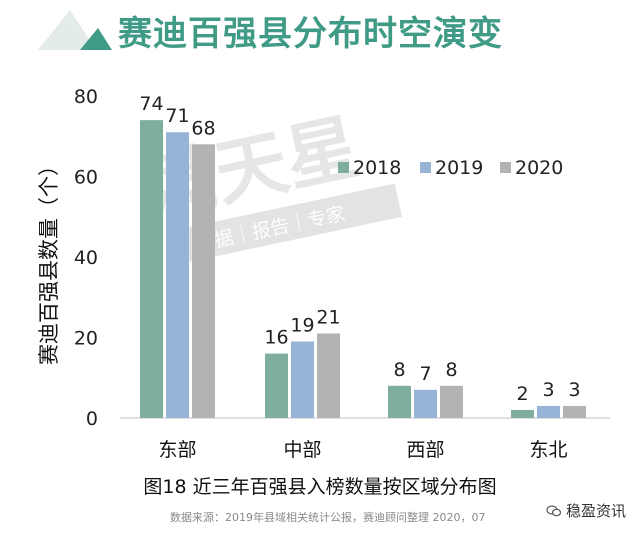  What do you see at coordinates (67, 30) in the screenshot?
I see `header-triangle-light` at bounding box center [67, 30].